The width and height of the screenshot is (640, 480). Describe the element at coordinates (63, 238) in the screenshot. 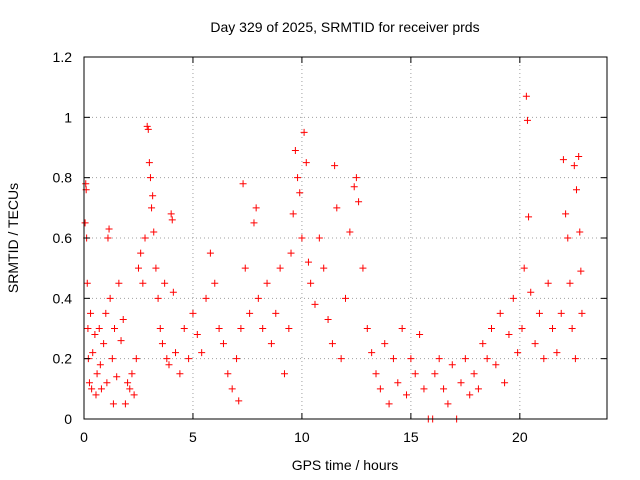

I see `y-tick-label: 0.6` at that location.